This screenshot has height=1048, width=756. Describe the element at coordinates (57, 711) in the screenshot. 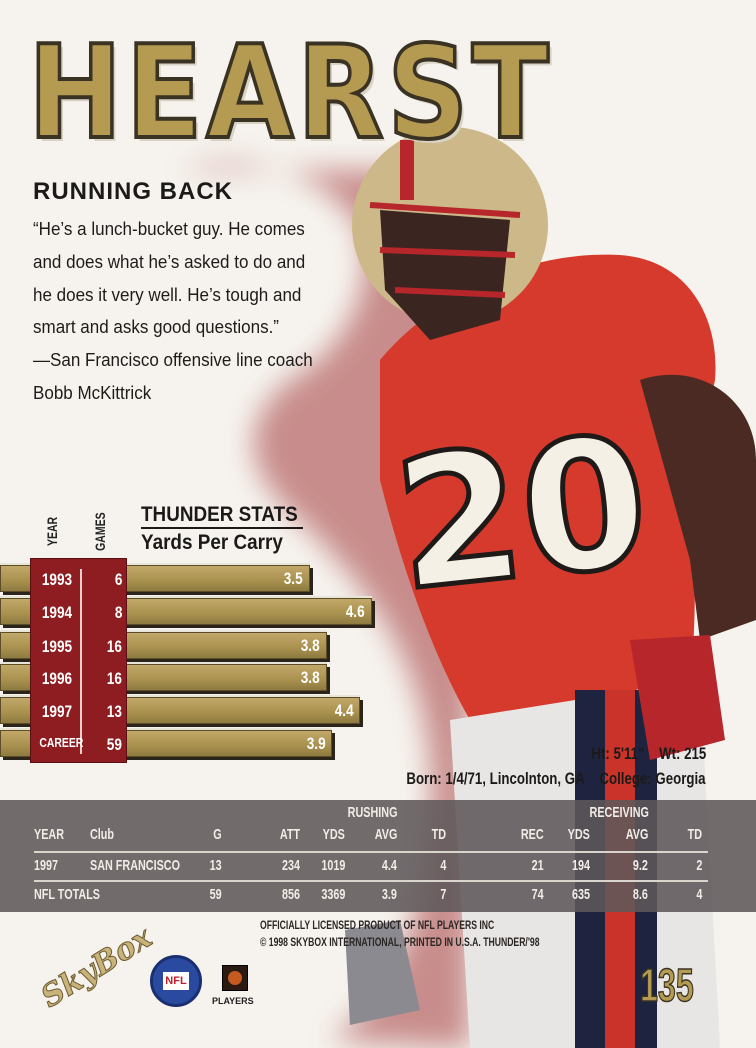

I see `year-label: 1997` at that location.